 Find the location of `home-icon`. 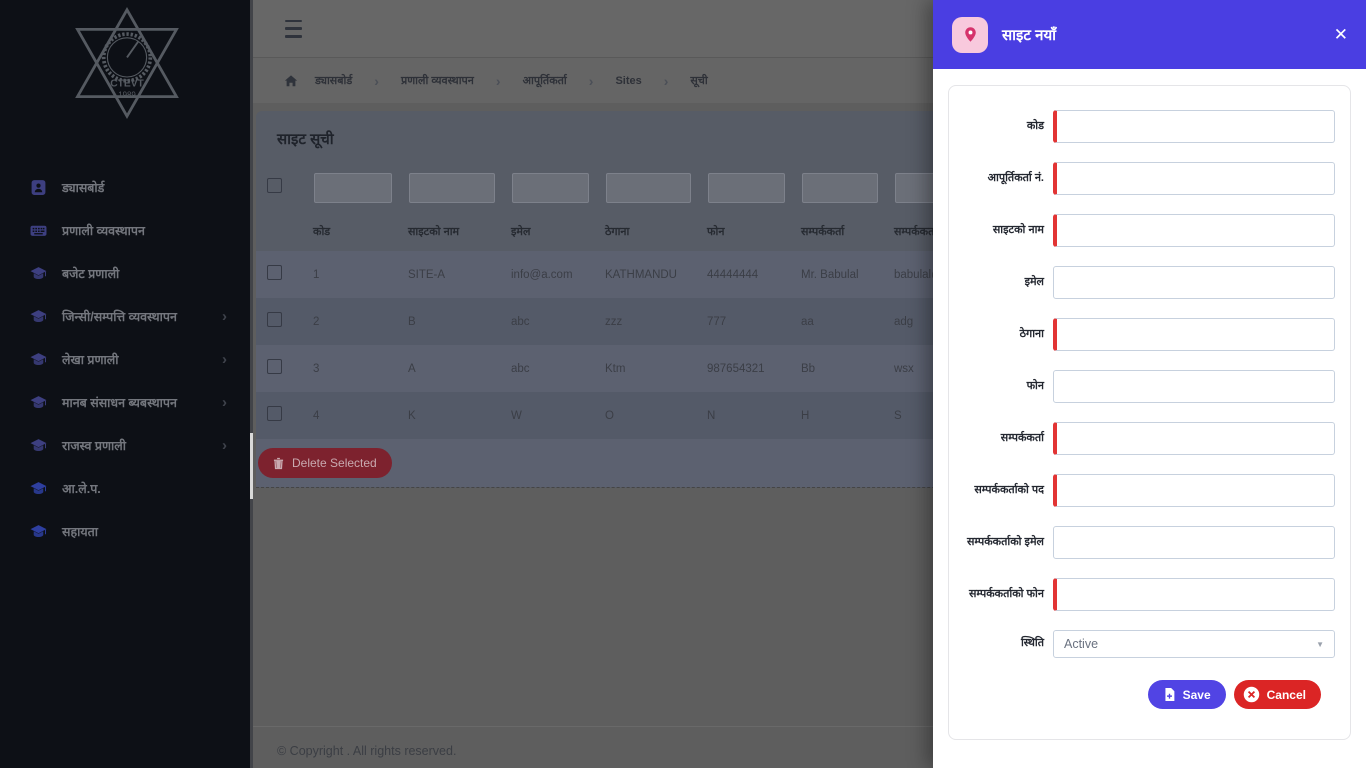

home-icon is located at coordinates (291, 81).